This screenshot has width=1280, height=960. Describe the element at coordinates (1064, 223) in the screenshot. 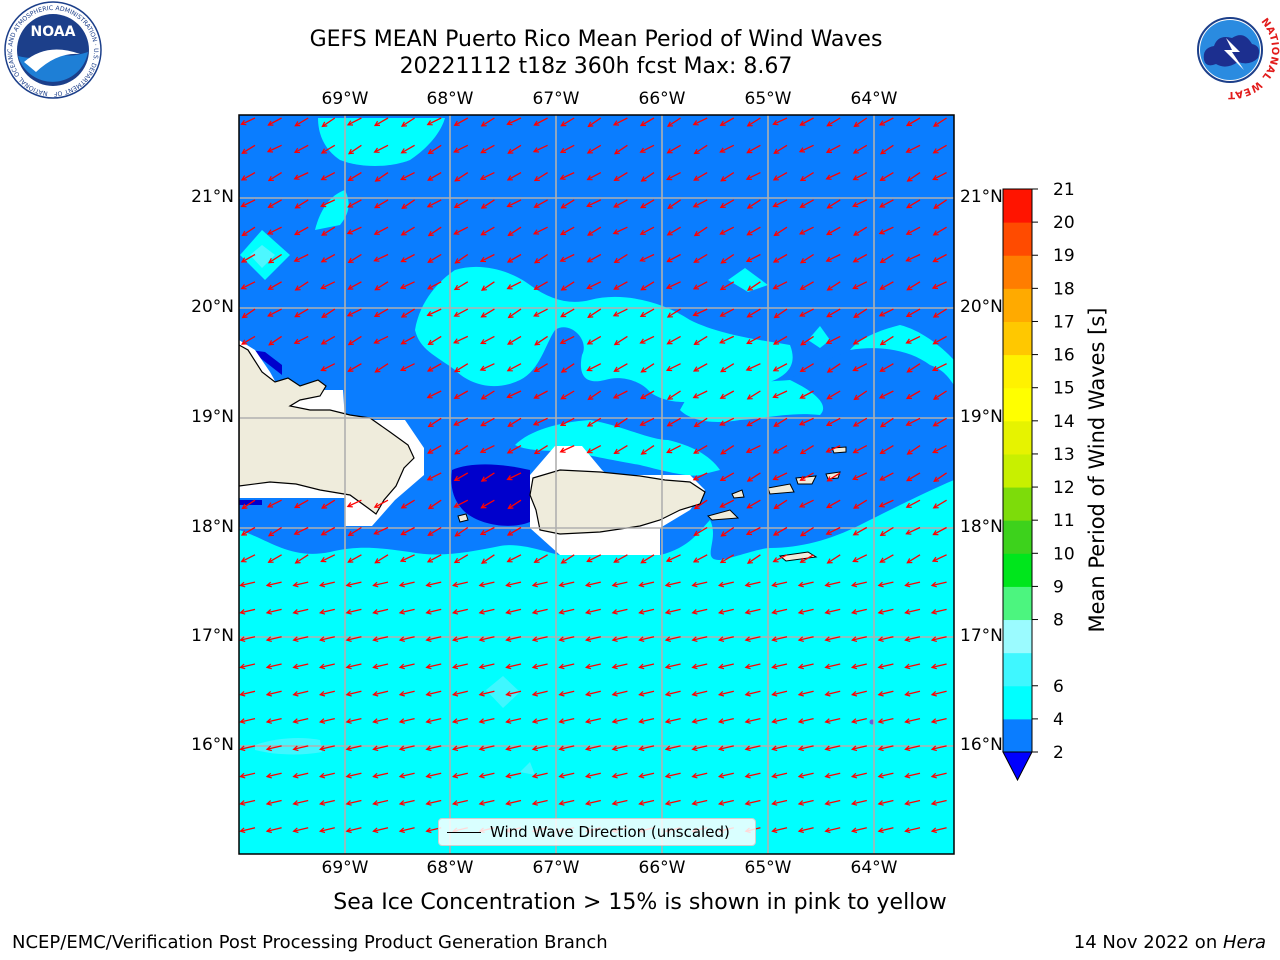

I see `colorbar-tick-label: 20` at that location.